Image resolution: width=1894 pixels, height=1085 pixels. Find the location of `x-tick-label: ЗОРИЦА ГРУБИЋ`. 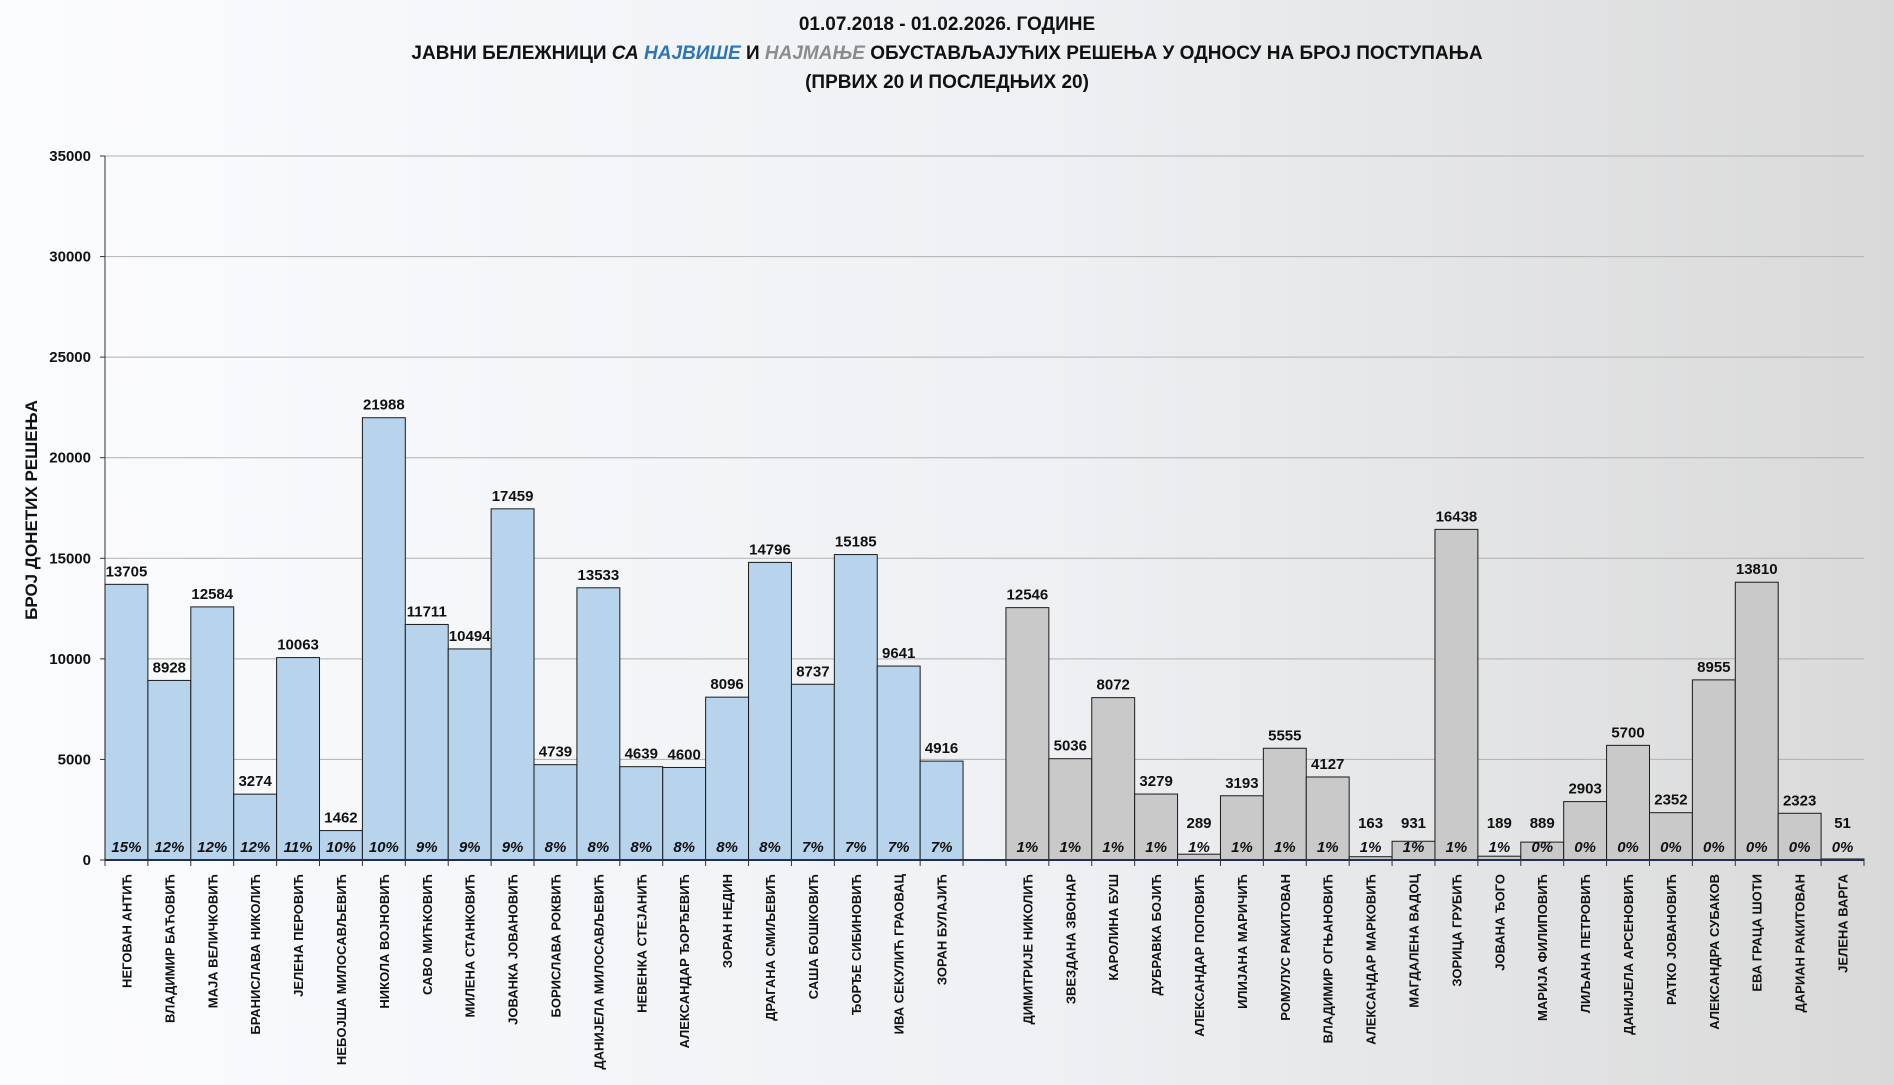

x-tick-label: ЗОРИЦА ГРУБИЋ is located at coordinates (1456, 930).